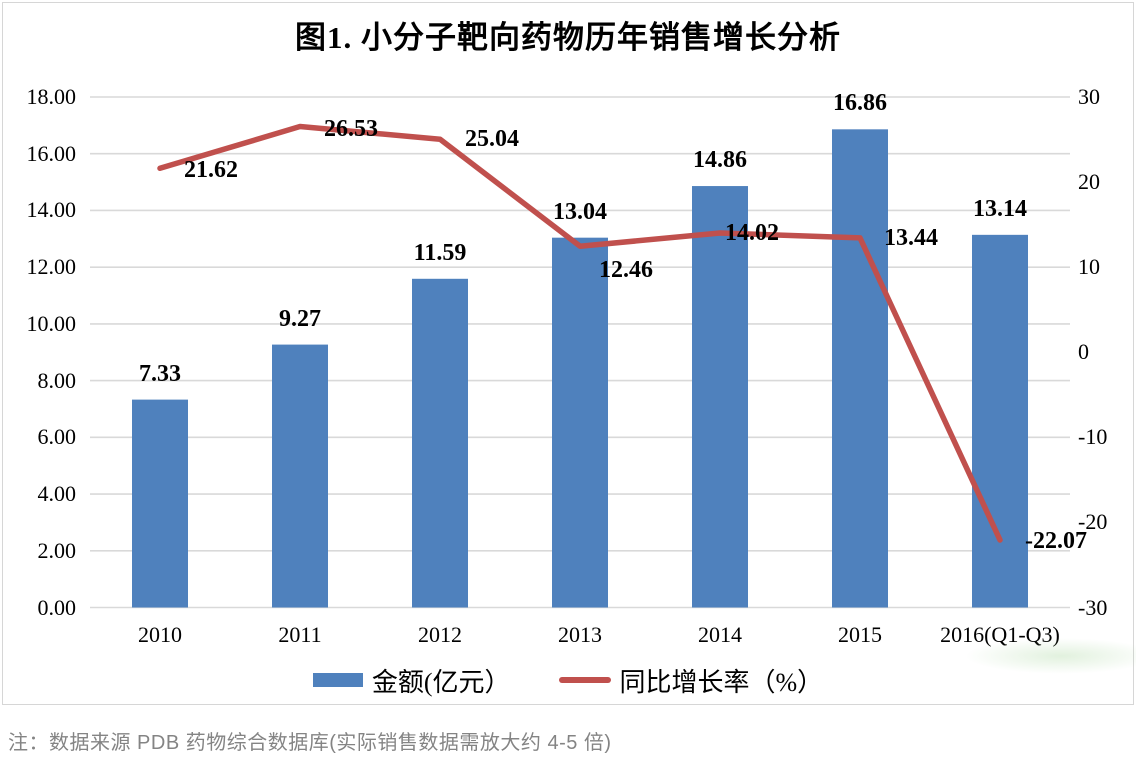 The height and width of the screenshot is (758, 1136). I want to click on line-value-label: -22.07, so click(1056, 541).